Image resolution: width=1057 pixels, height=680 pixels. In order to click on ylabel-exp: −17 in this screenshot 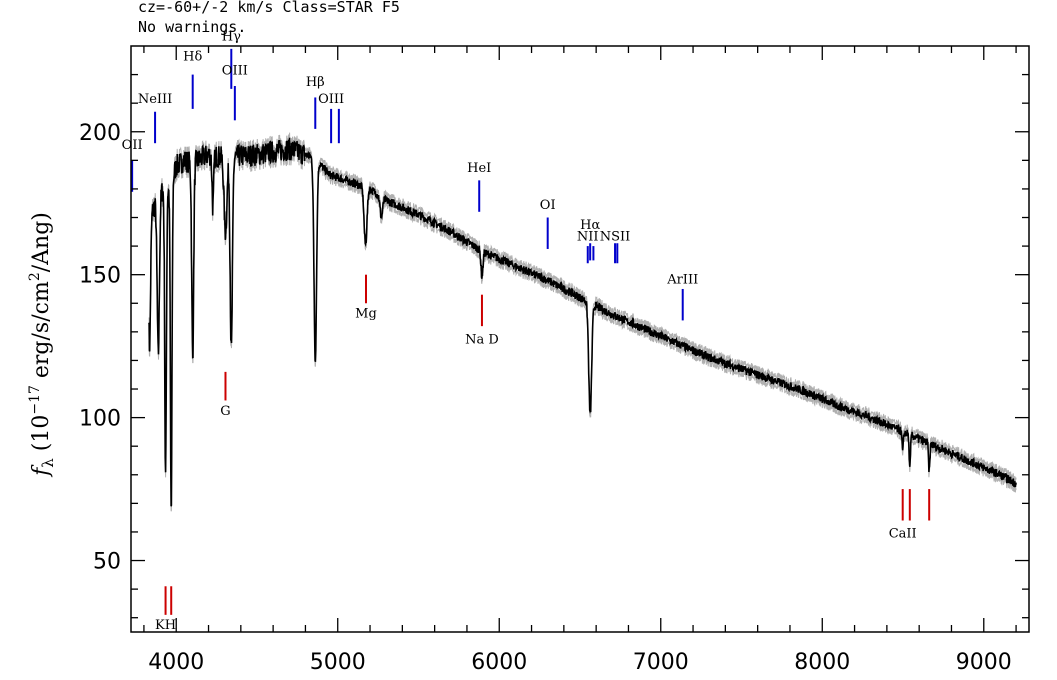, I will do `click(35, 400)`.